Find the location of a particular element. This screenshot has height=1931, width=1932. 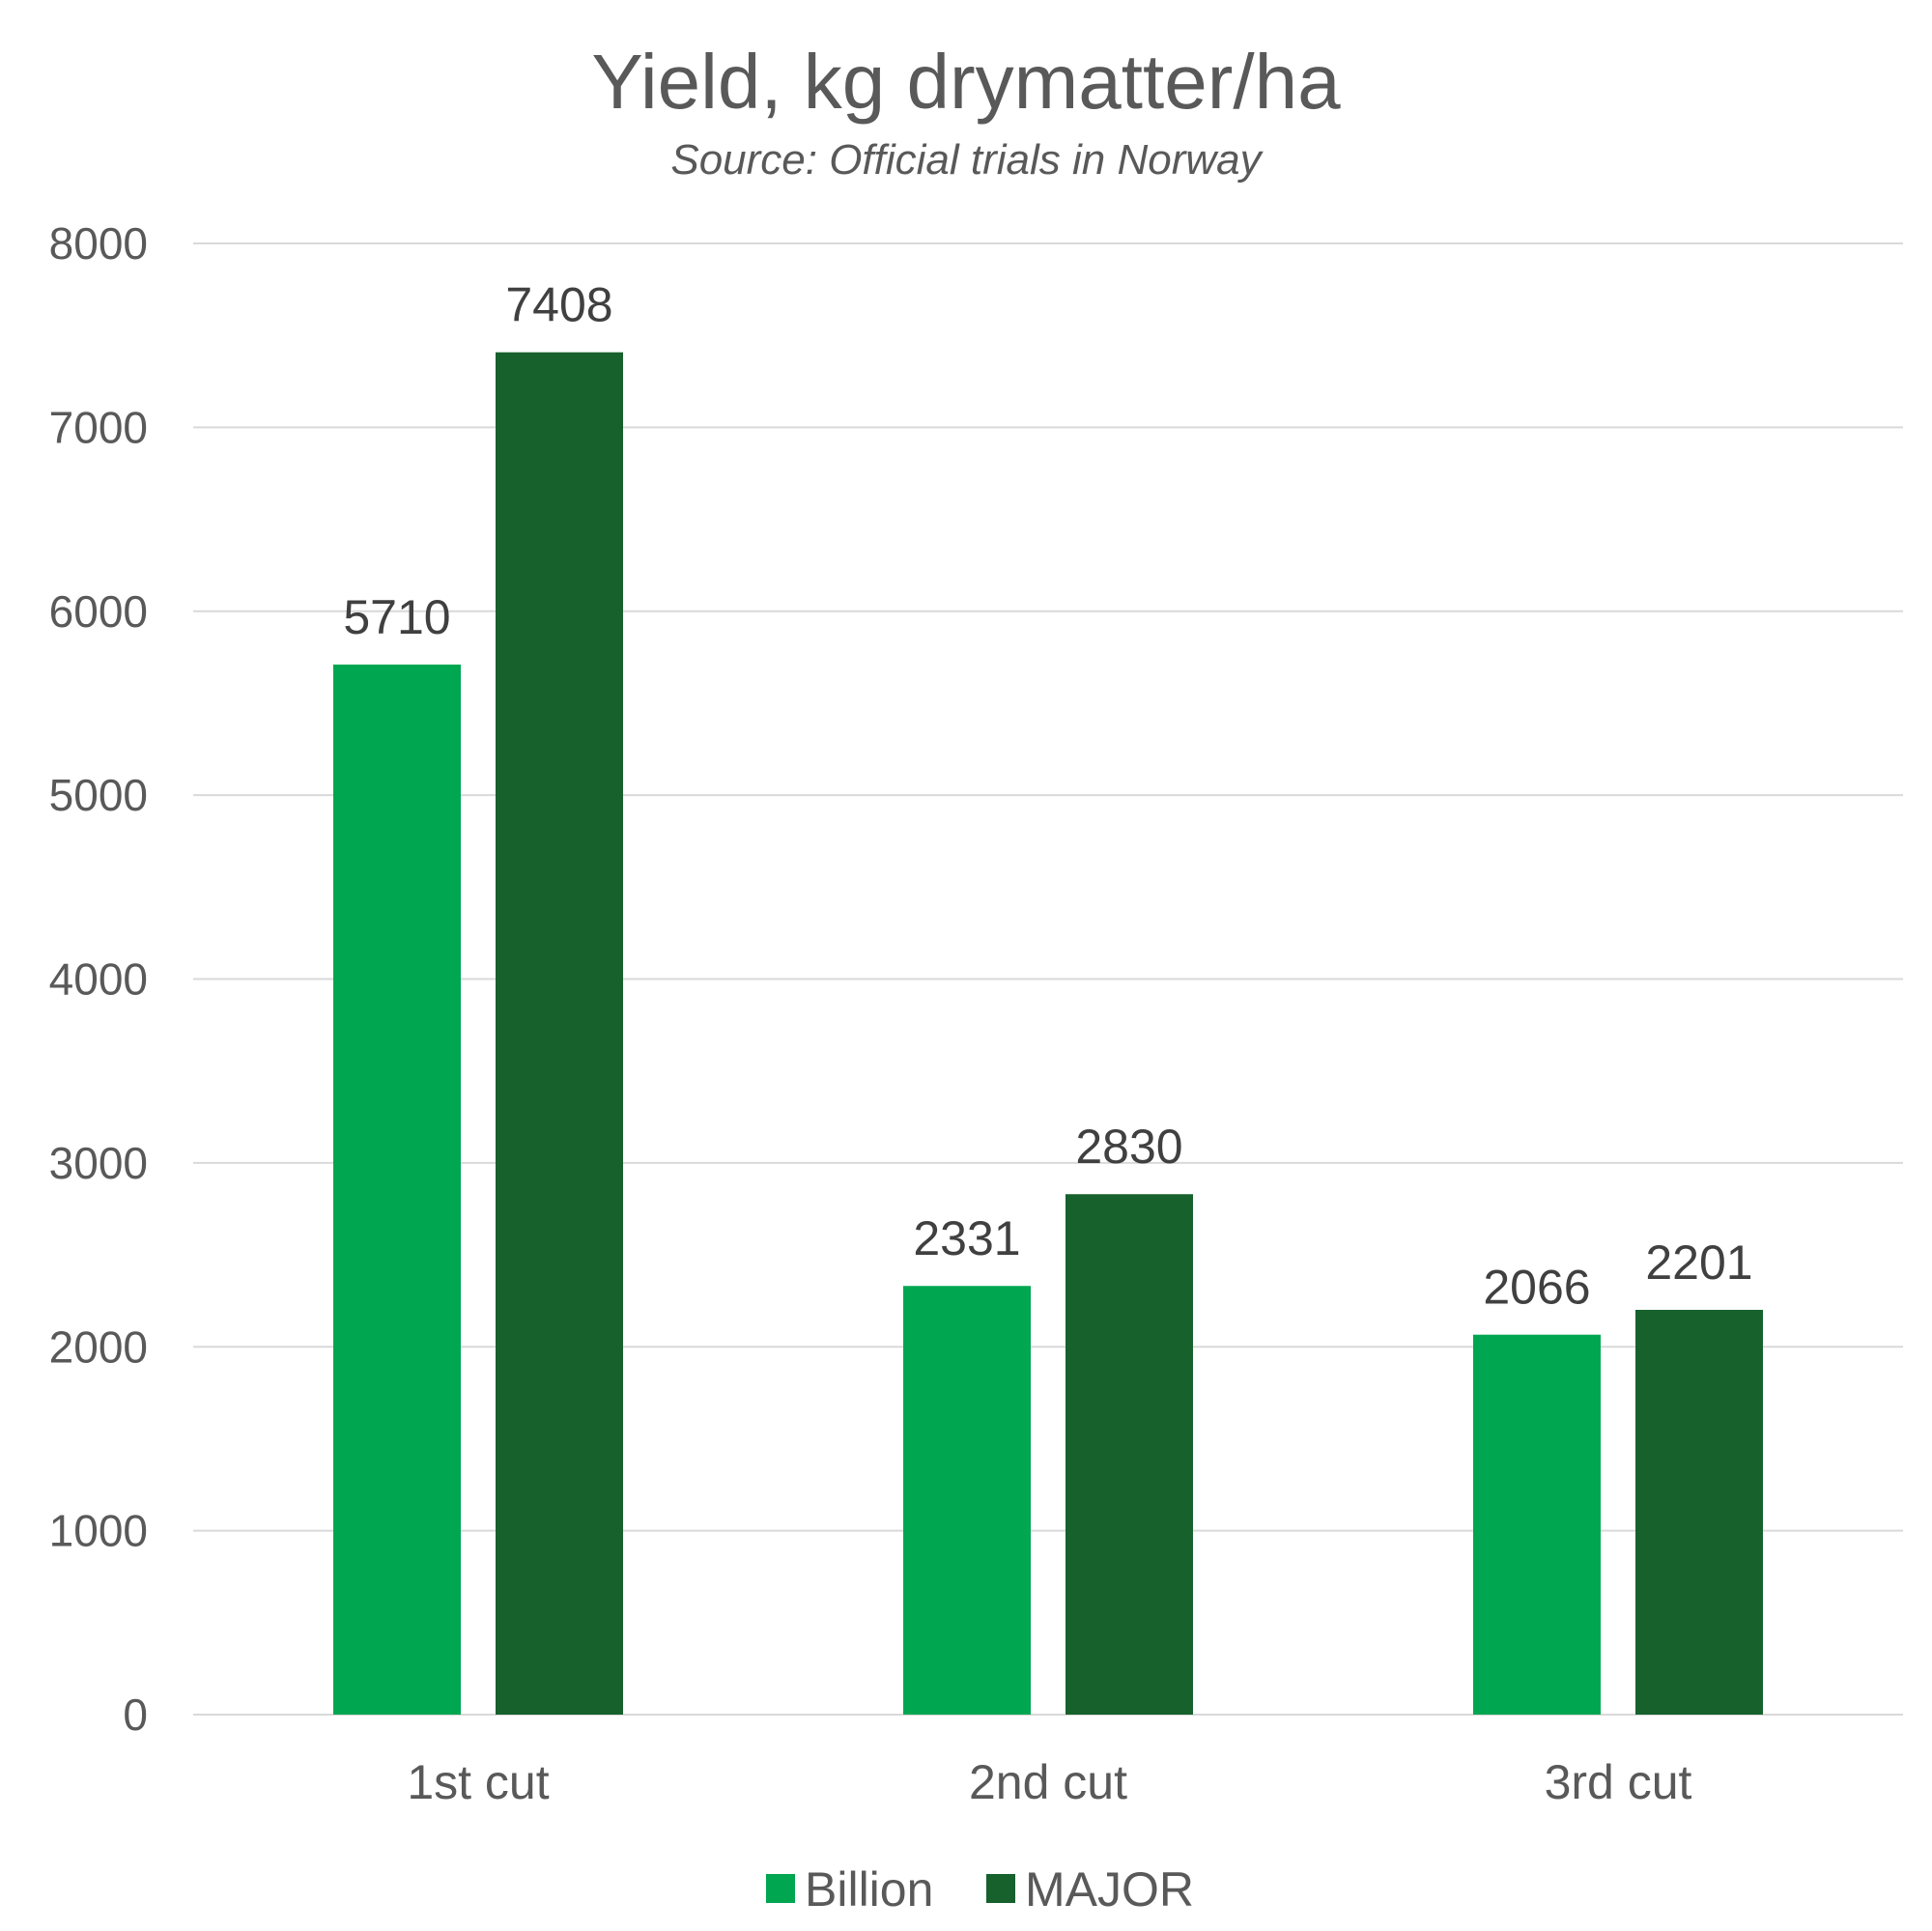

category-label: 3rd cut is located at coordinates (1618, 1782).